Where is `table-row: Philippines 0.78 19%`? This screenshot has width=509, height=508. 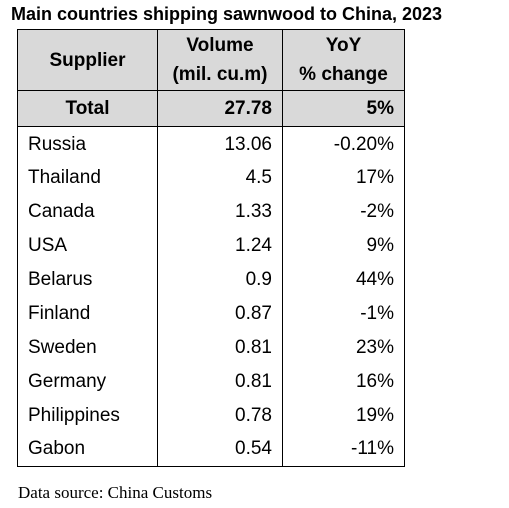 table-row: Philippines 0.78 19% is located at coordinates (211, 415).